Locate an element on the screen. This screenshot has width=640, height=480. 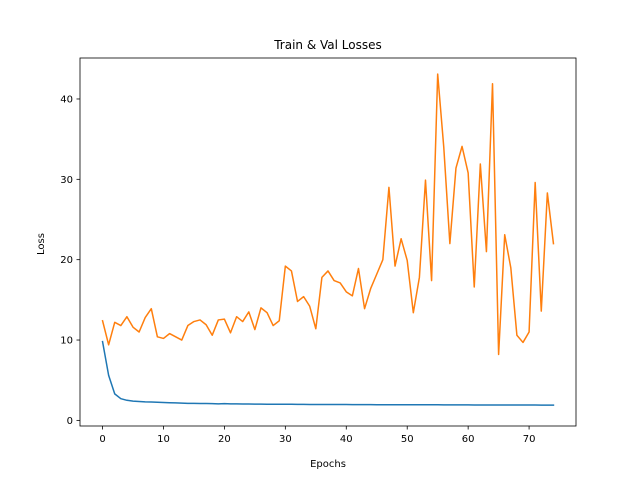
x-tick-label-40: 40 is located at coordinates (346, 439).